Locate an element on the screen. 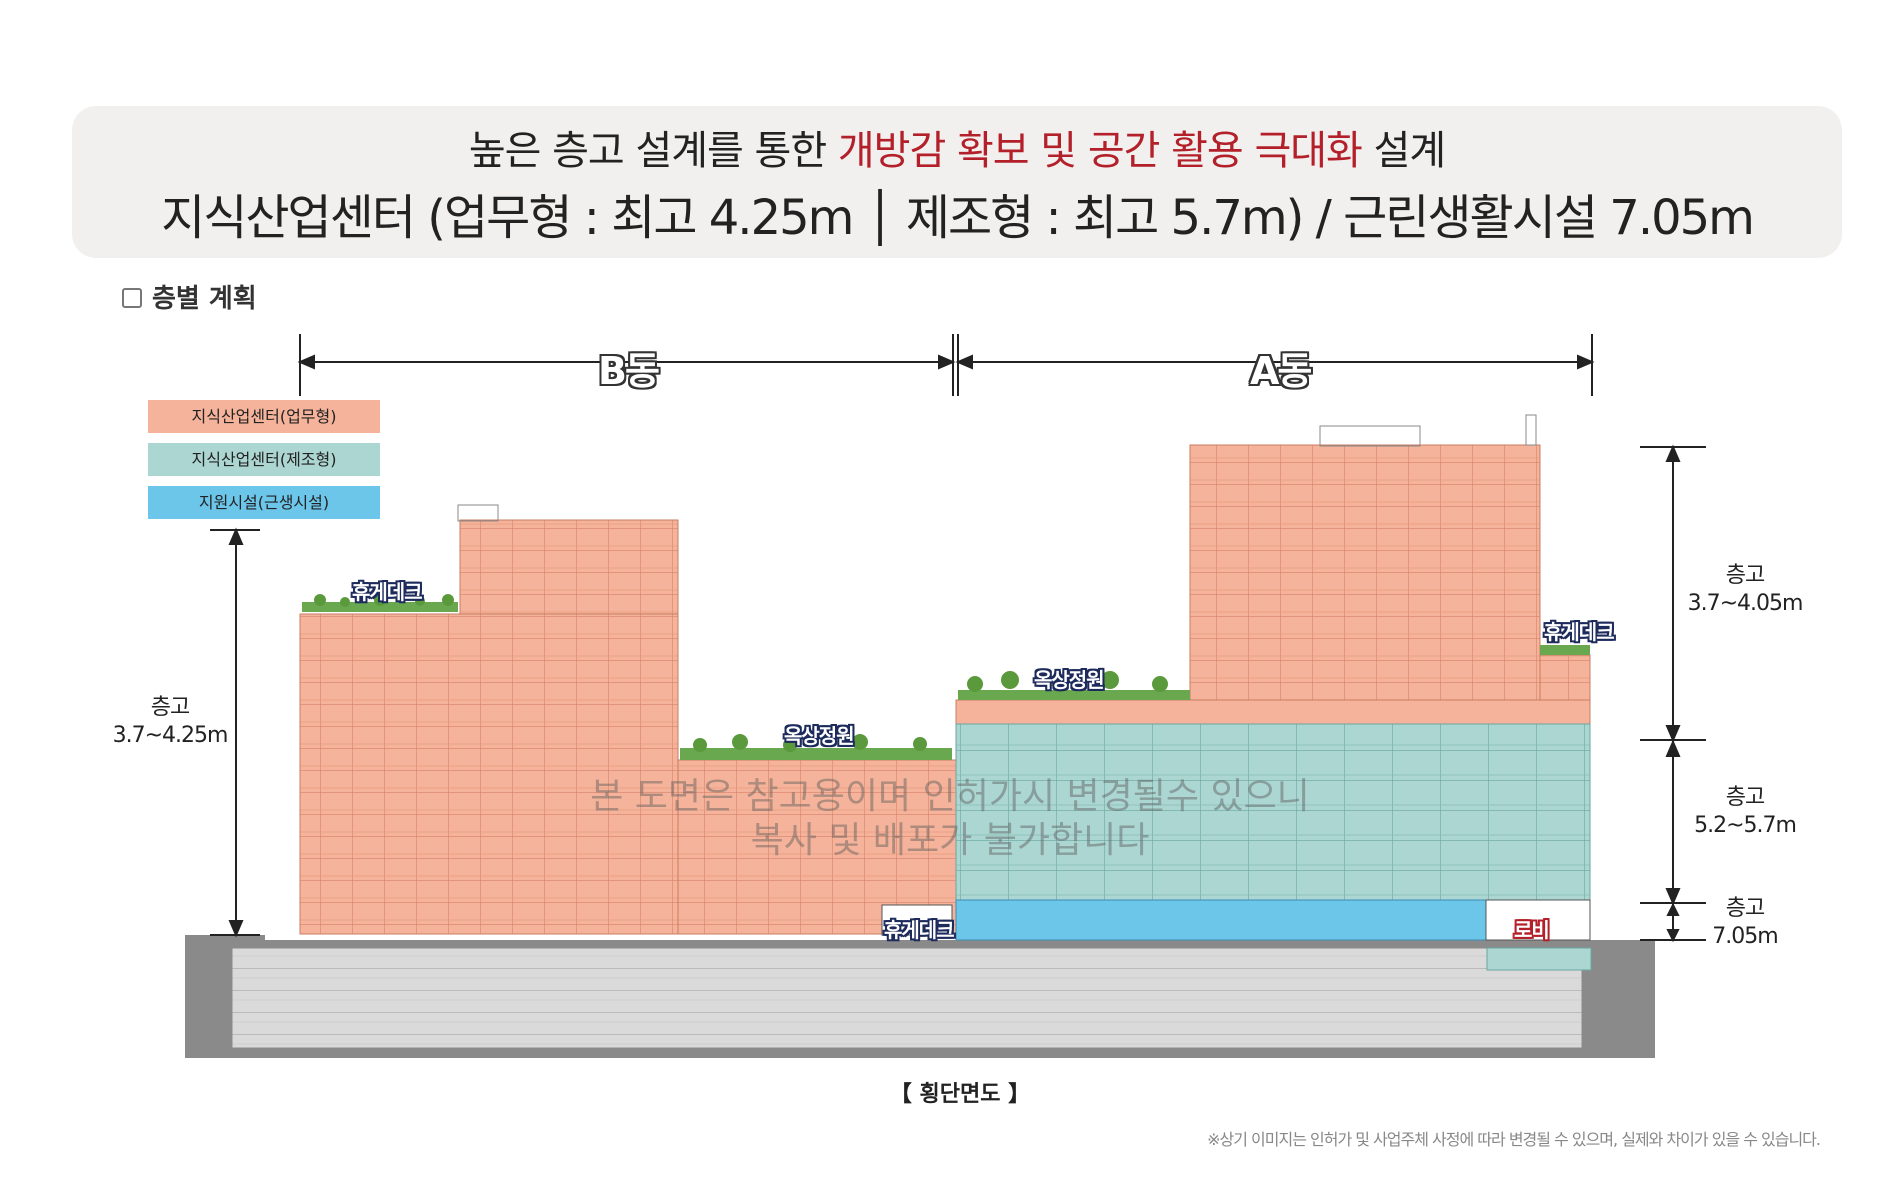  a-retail-height-title: 층고 is located at coordinates (1745, 908).